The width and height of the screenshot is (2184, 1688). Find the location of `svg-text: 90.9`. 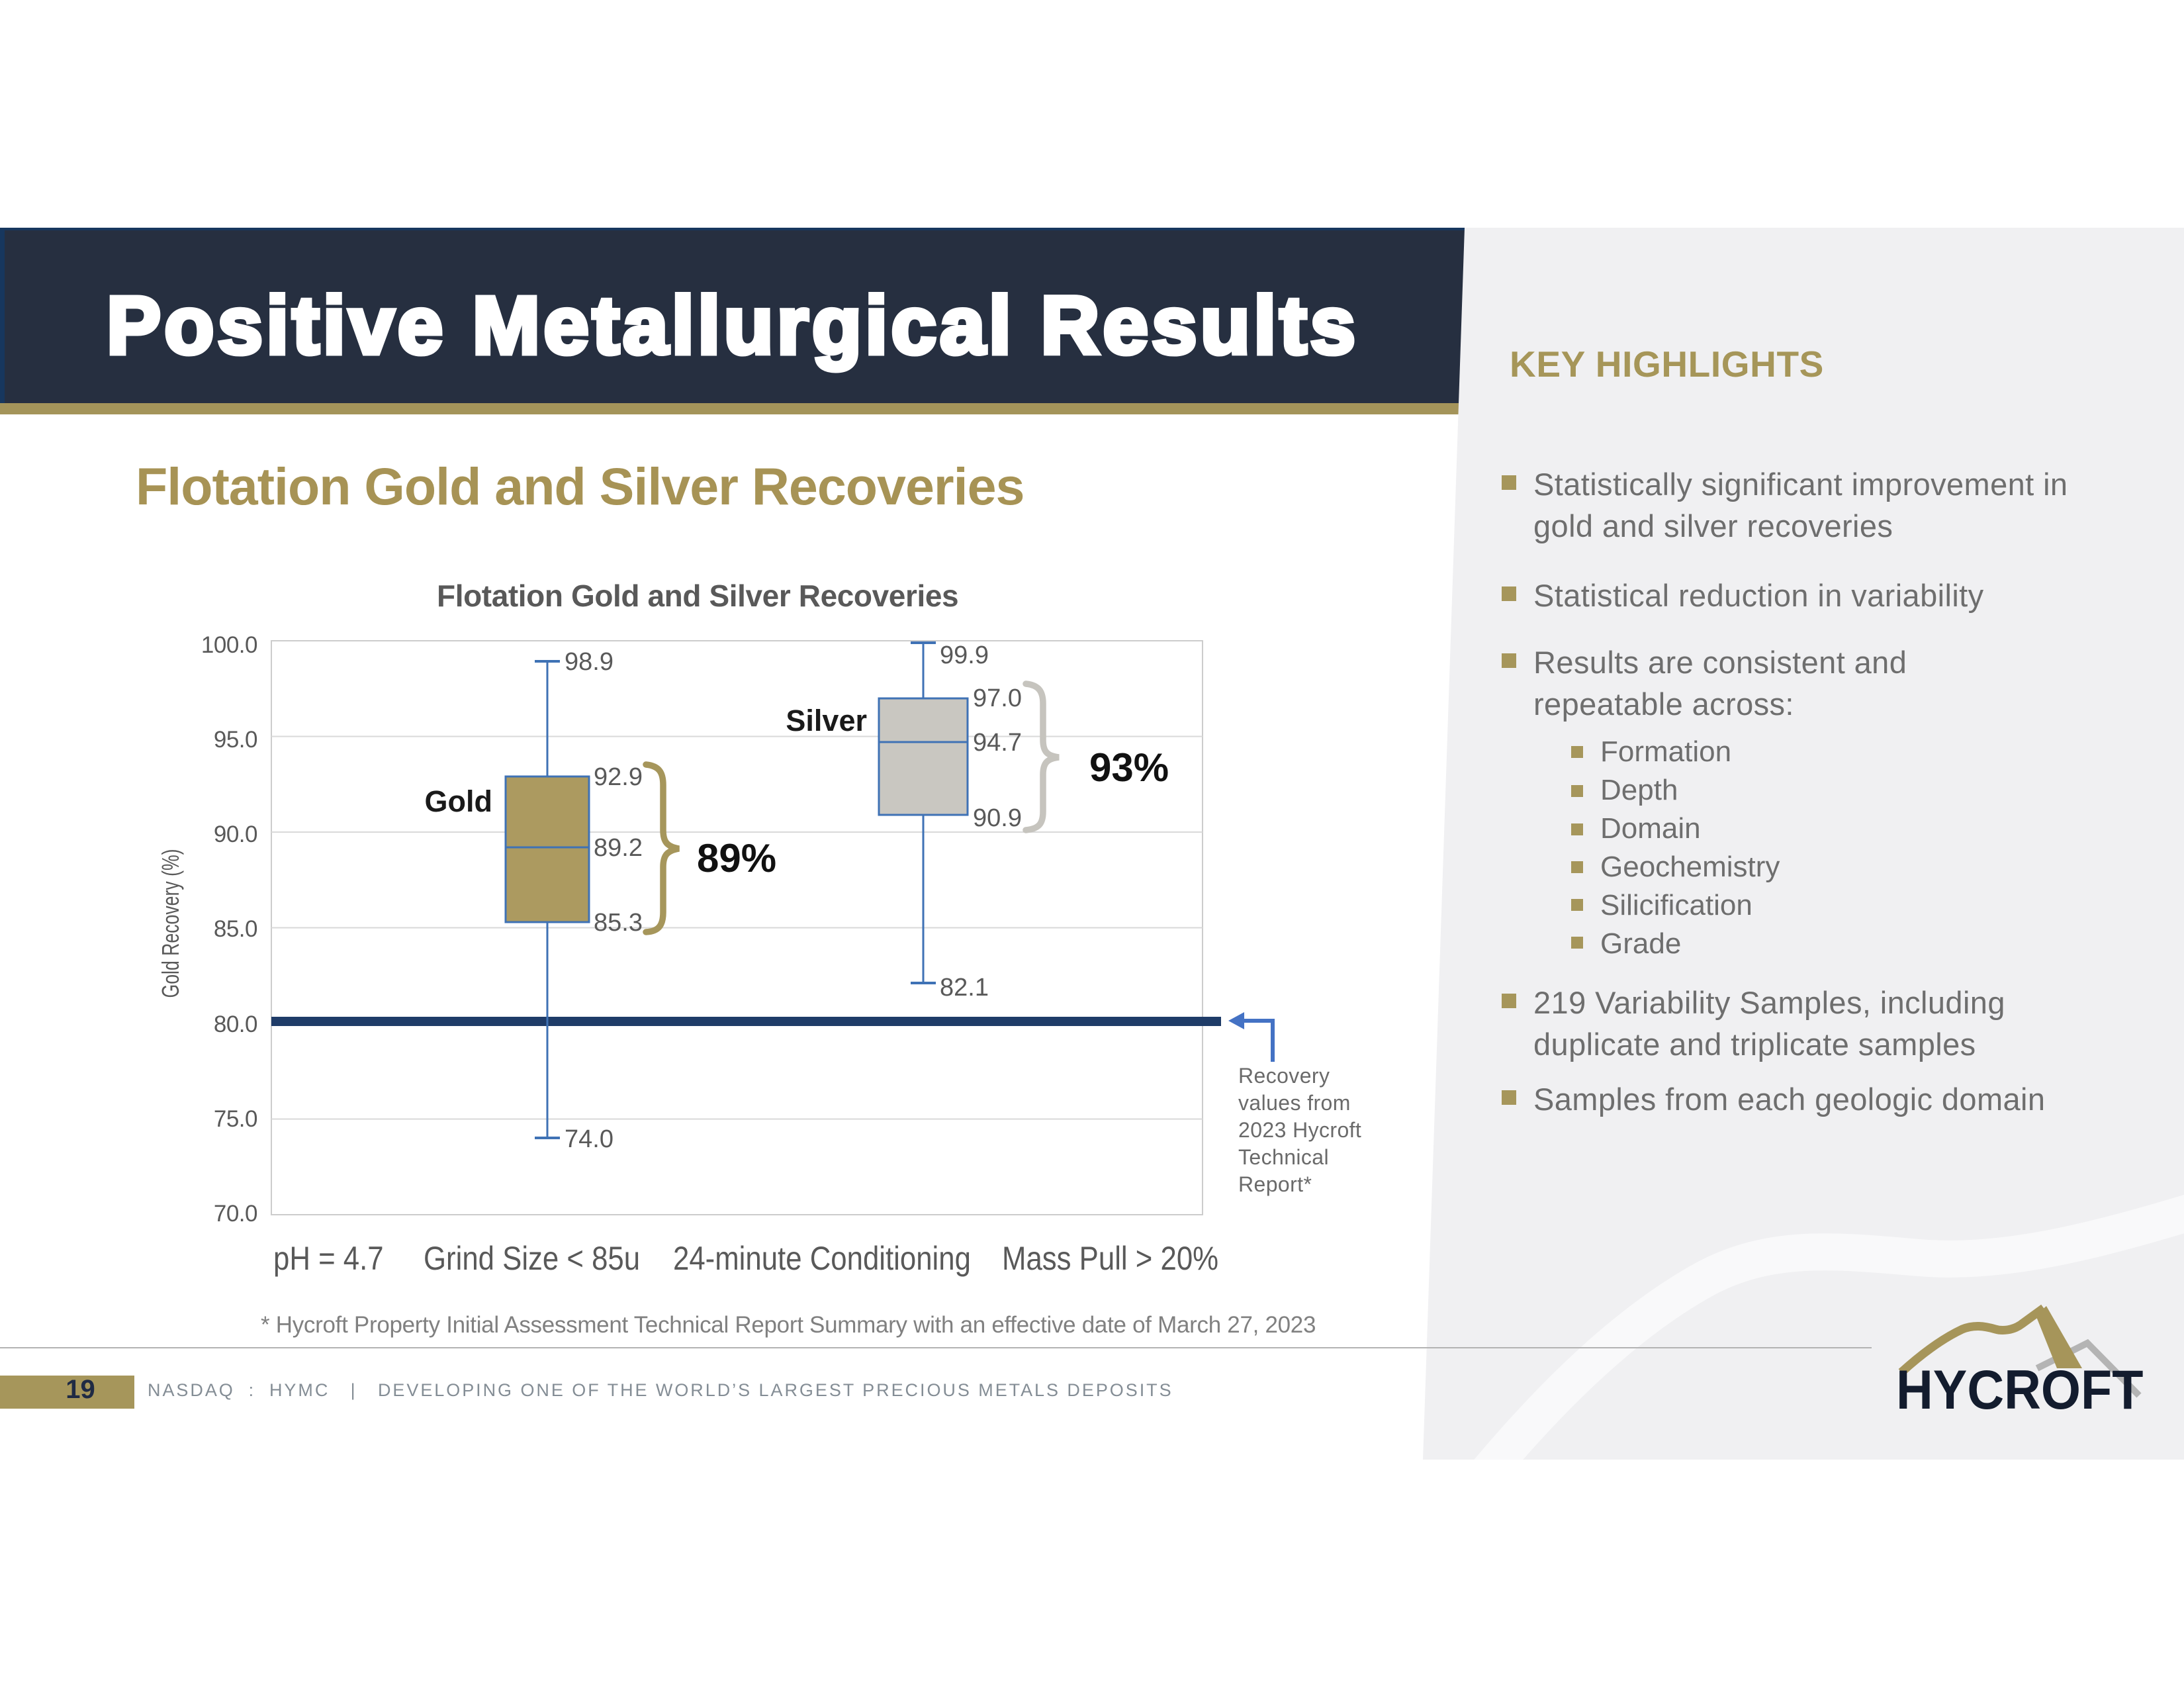

svg-text: 90.9 is located at coordinates (997, 818).